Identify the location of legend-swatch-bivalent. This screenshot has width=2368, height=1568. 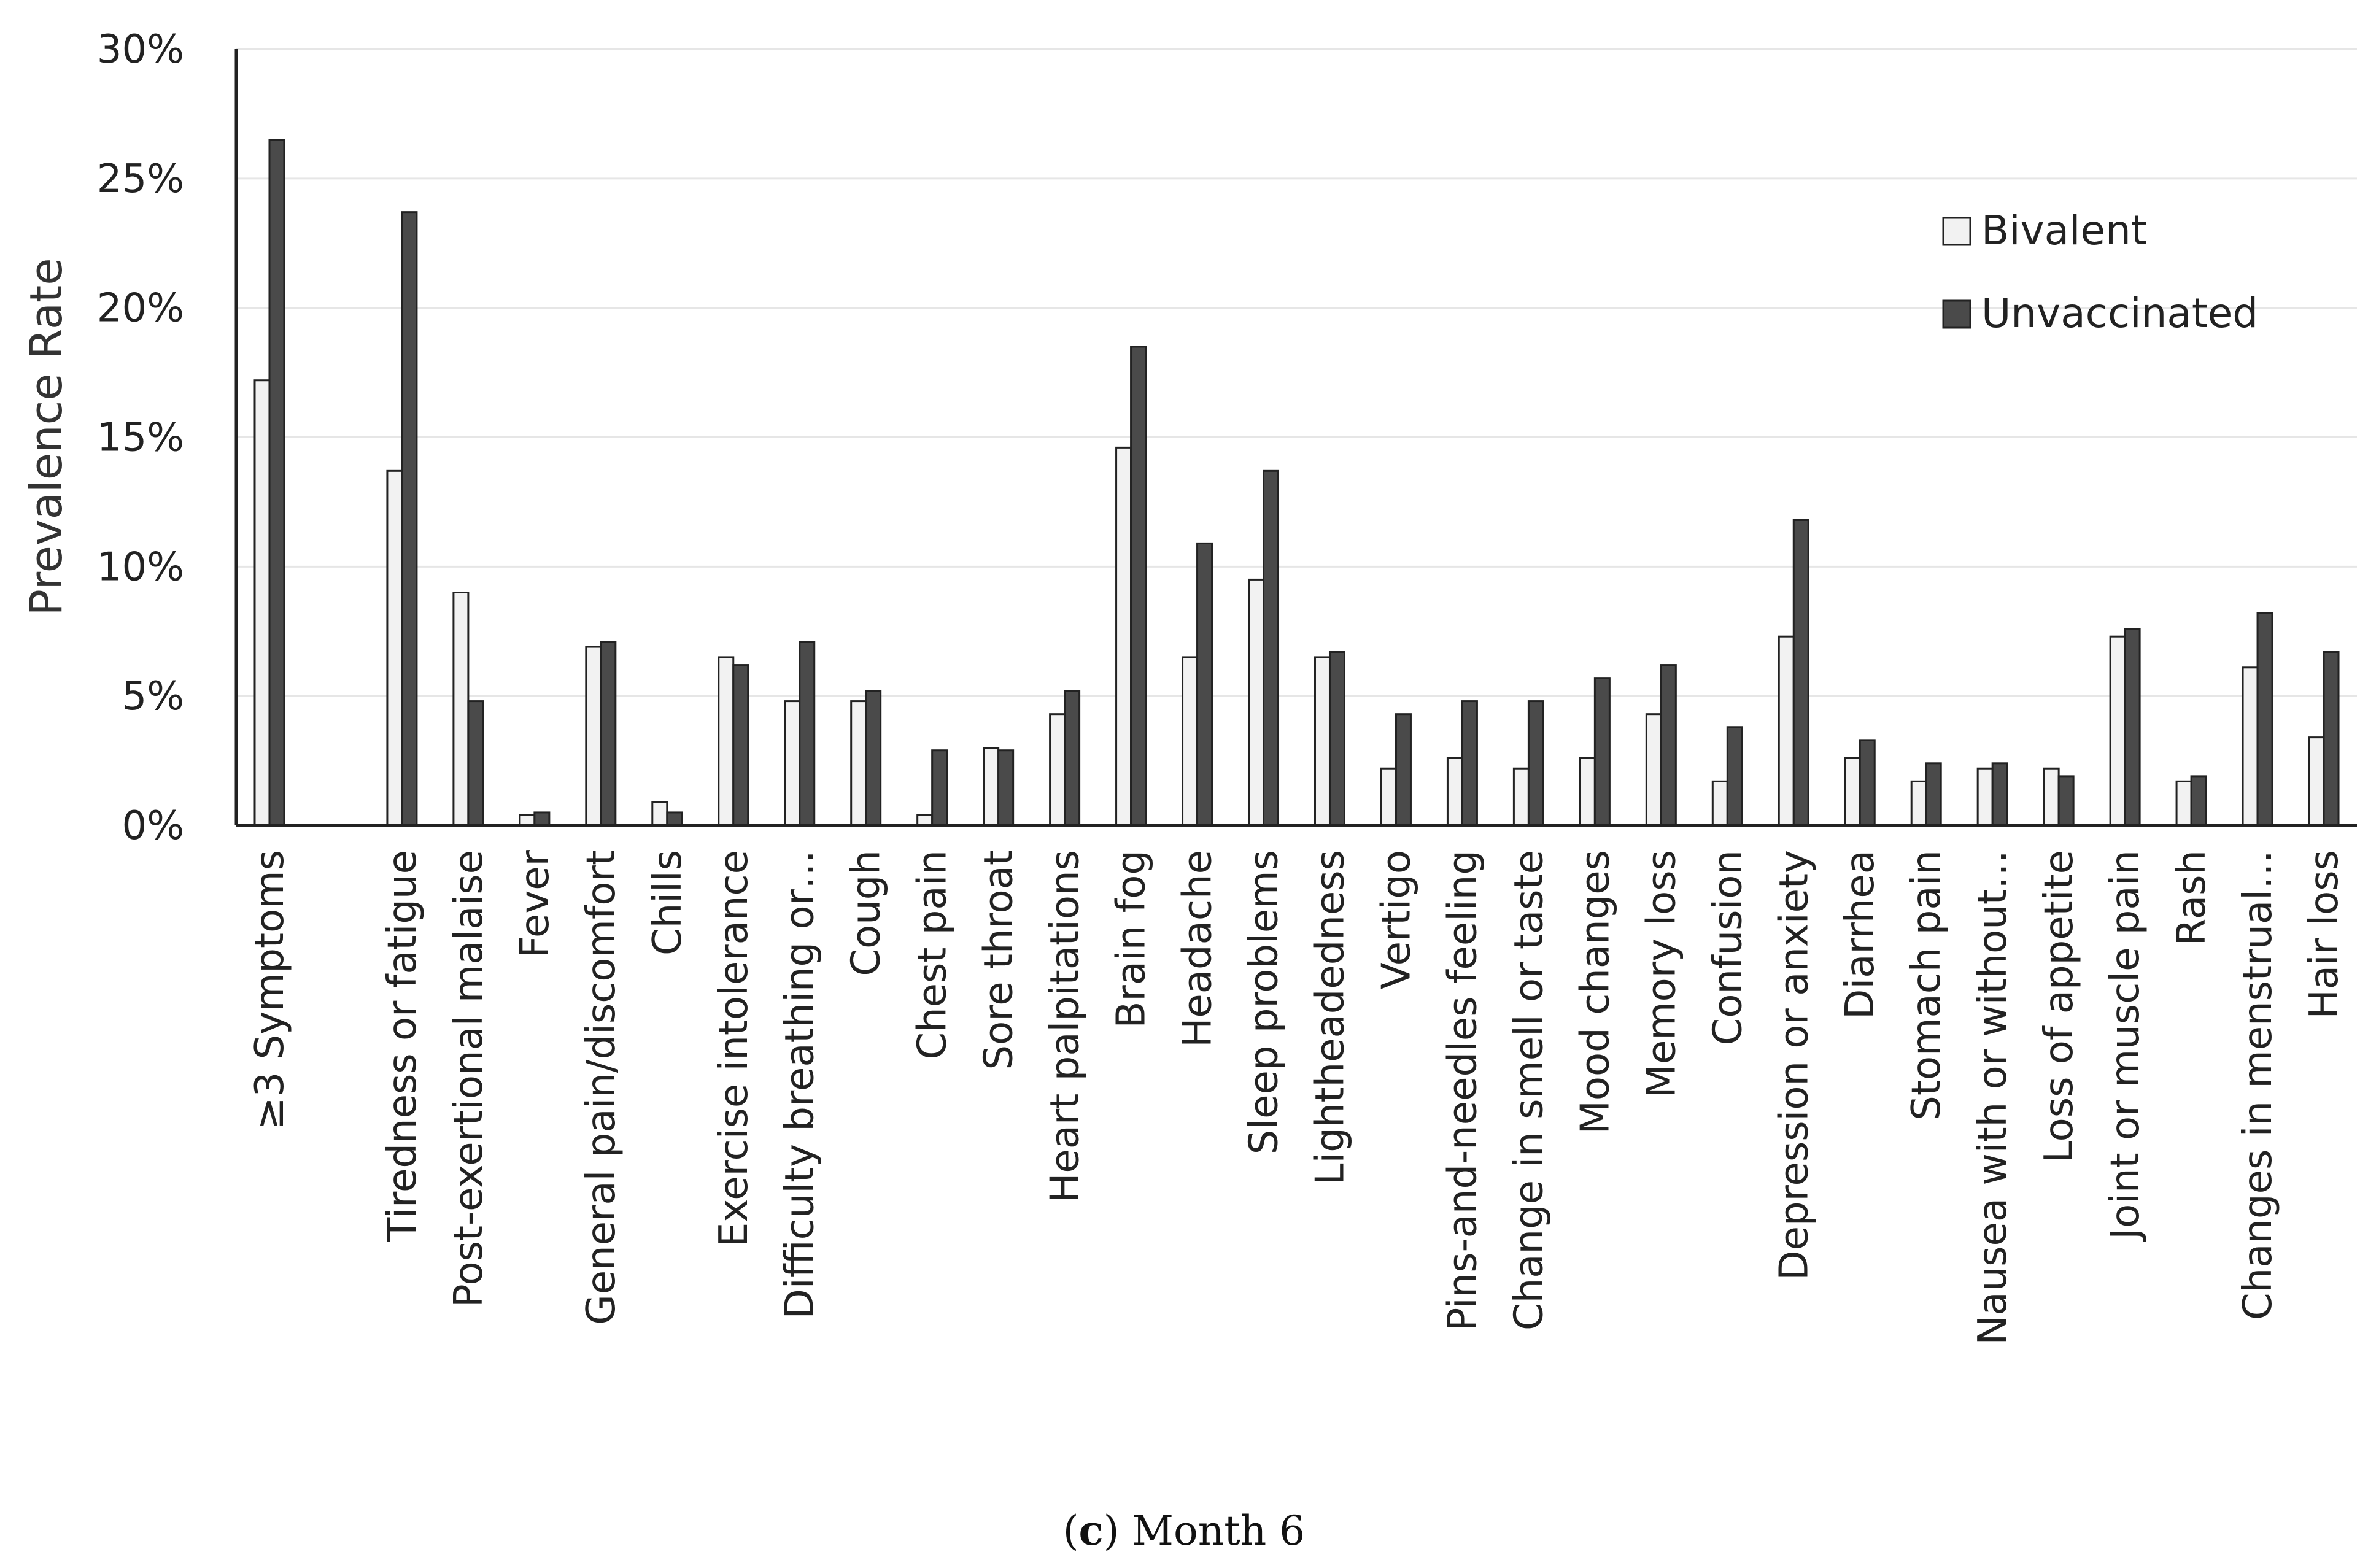
(1956, 232).